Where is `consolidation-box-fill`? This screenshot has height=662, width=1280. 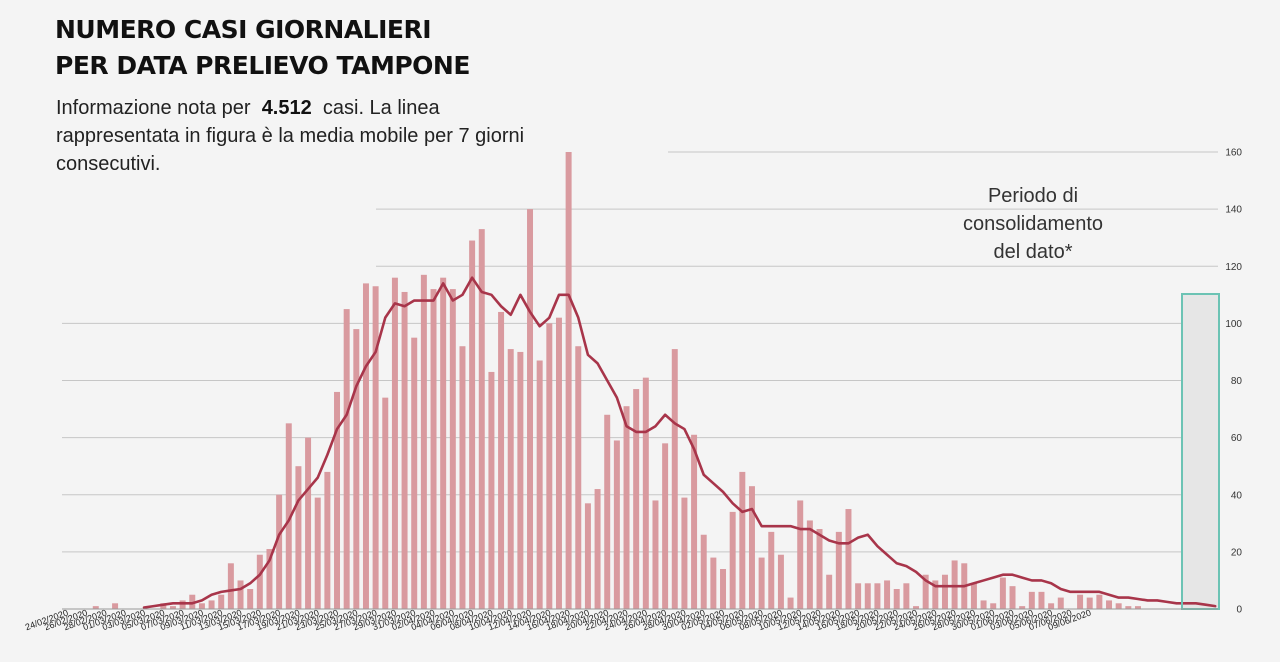 consolidation-box-fill is located at coordinates (1200, 451).